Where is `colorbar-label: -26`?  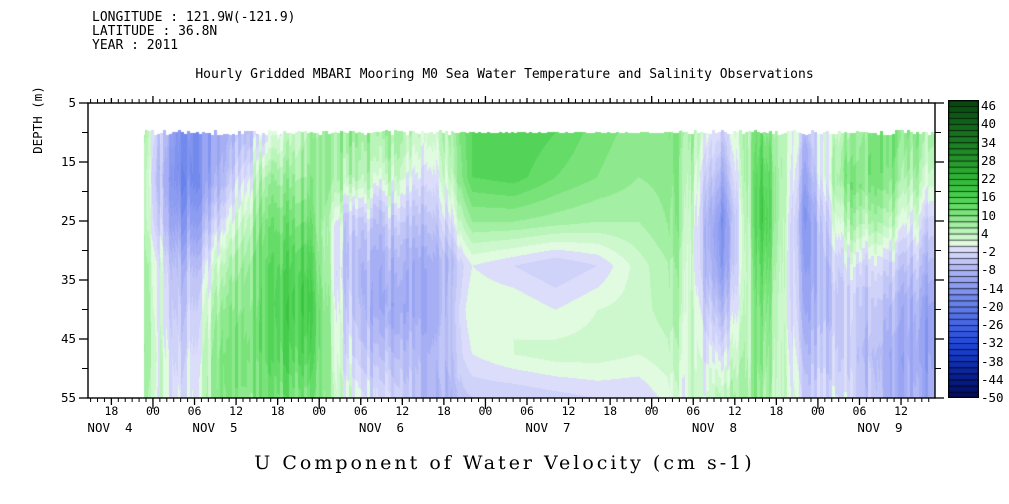 colorbar-label: -26 is located at coordinates (992, 325).